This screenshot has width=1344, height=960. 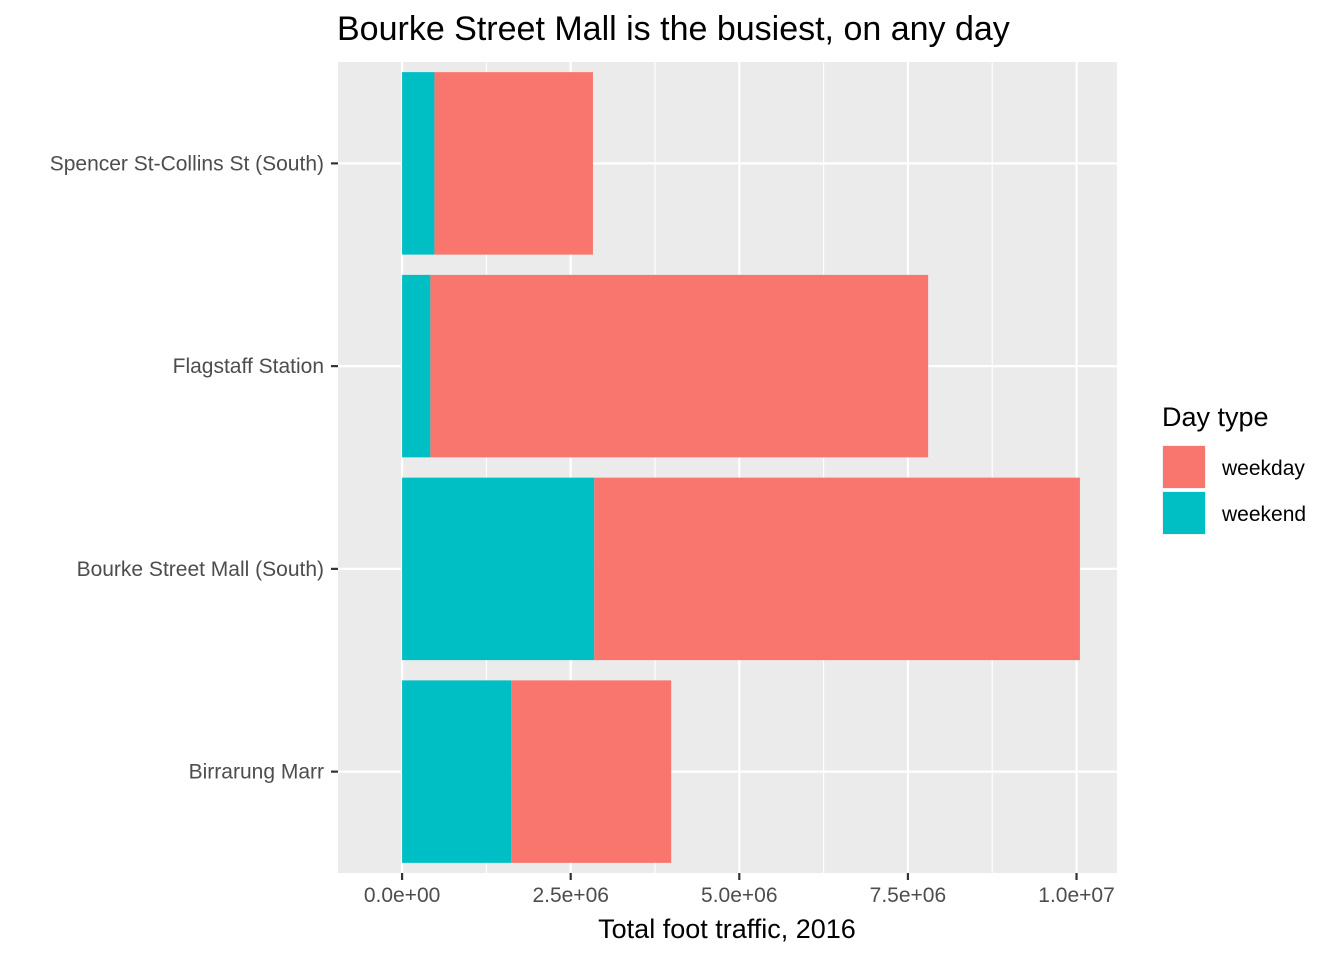 What do you see at coordinates (1215, 417) in the screenshot?
I see `legend-title: Day type` at bounding box center [1215, 417].